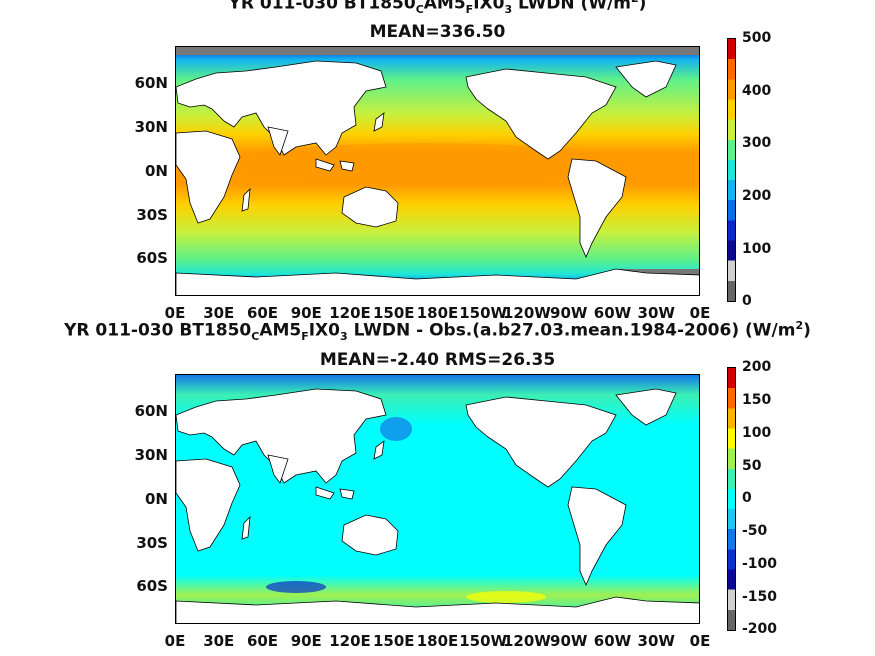 This screenshot has height=656, width=875. I want to click on bottom-cbar-tick-200: 200, so click(757, 367).